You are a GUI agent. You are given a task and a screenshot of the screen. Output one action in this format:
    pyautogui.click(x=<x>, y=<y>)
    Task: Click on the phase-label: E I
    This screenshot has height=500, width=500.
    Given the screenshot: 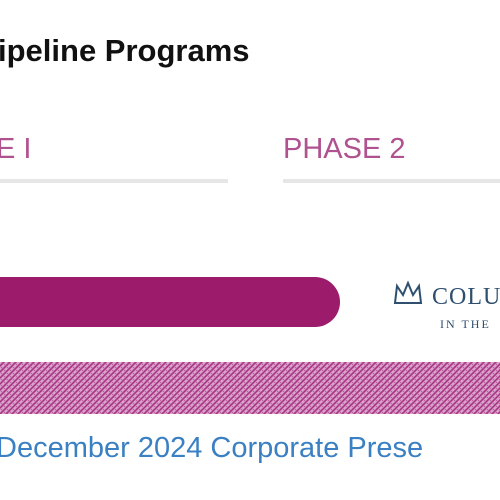 What is the action you would take?
    pyautogui.click(x=15, y=149)
    